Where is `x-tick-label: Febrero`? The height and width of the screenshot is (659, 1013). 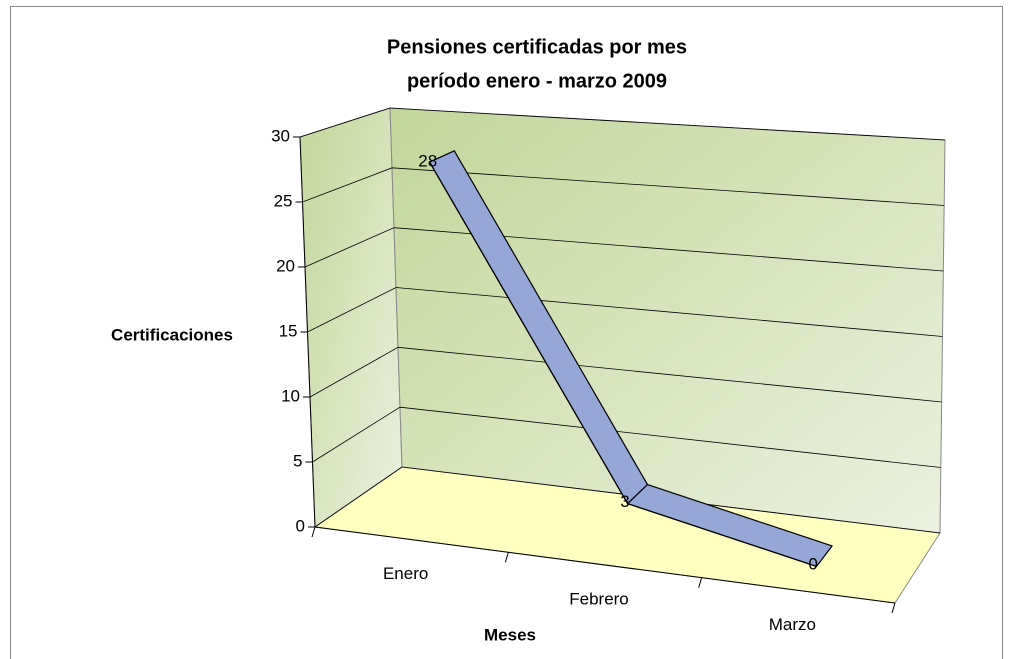
x-tick-label: Febrero is located at coordinates (599, 598).